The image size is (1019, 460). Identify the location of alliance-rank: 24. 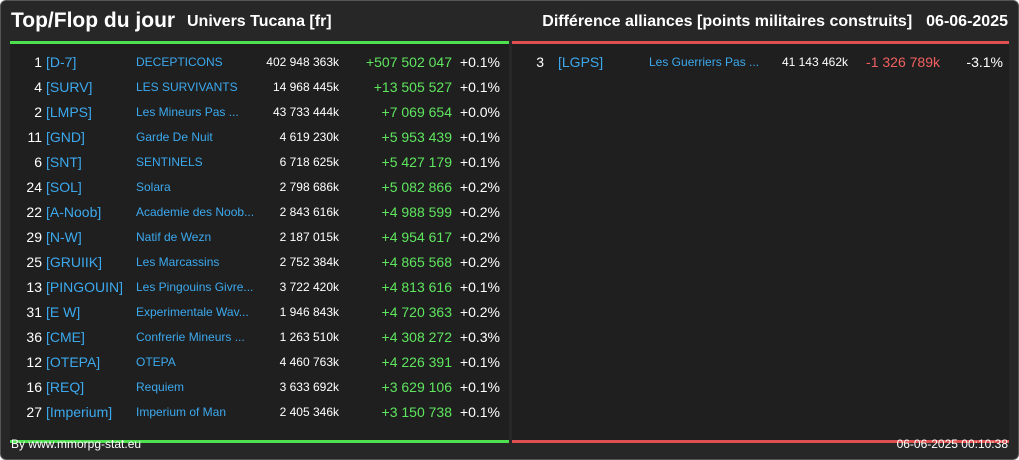
(34, 187).